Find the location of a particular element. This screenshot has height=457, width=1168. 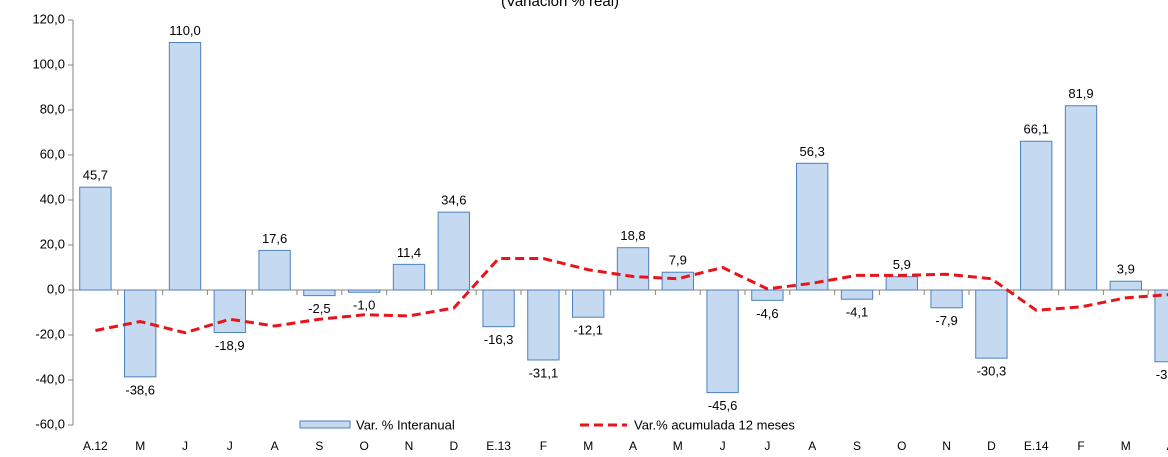

data-label: 56,3 is located at coordinates (812, 151).